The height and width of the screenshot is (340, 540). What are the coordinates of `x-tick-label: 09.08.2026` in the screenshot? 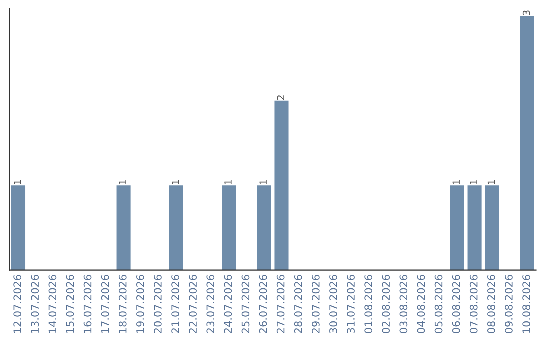 It's located at (509, 304).